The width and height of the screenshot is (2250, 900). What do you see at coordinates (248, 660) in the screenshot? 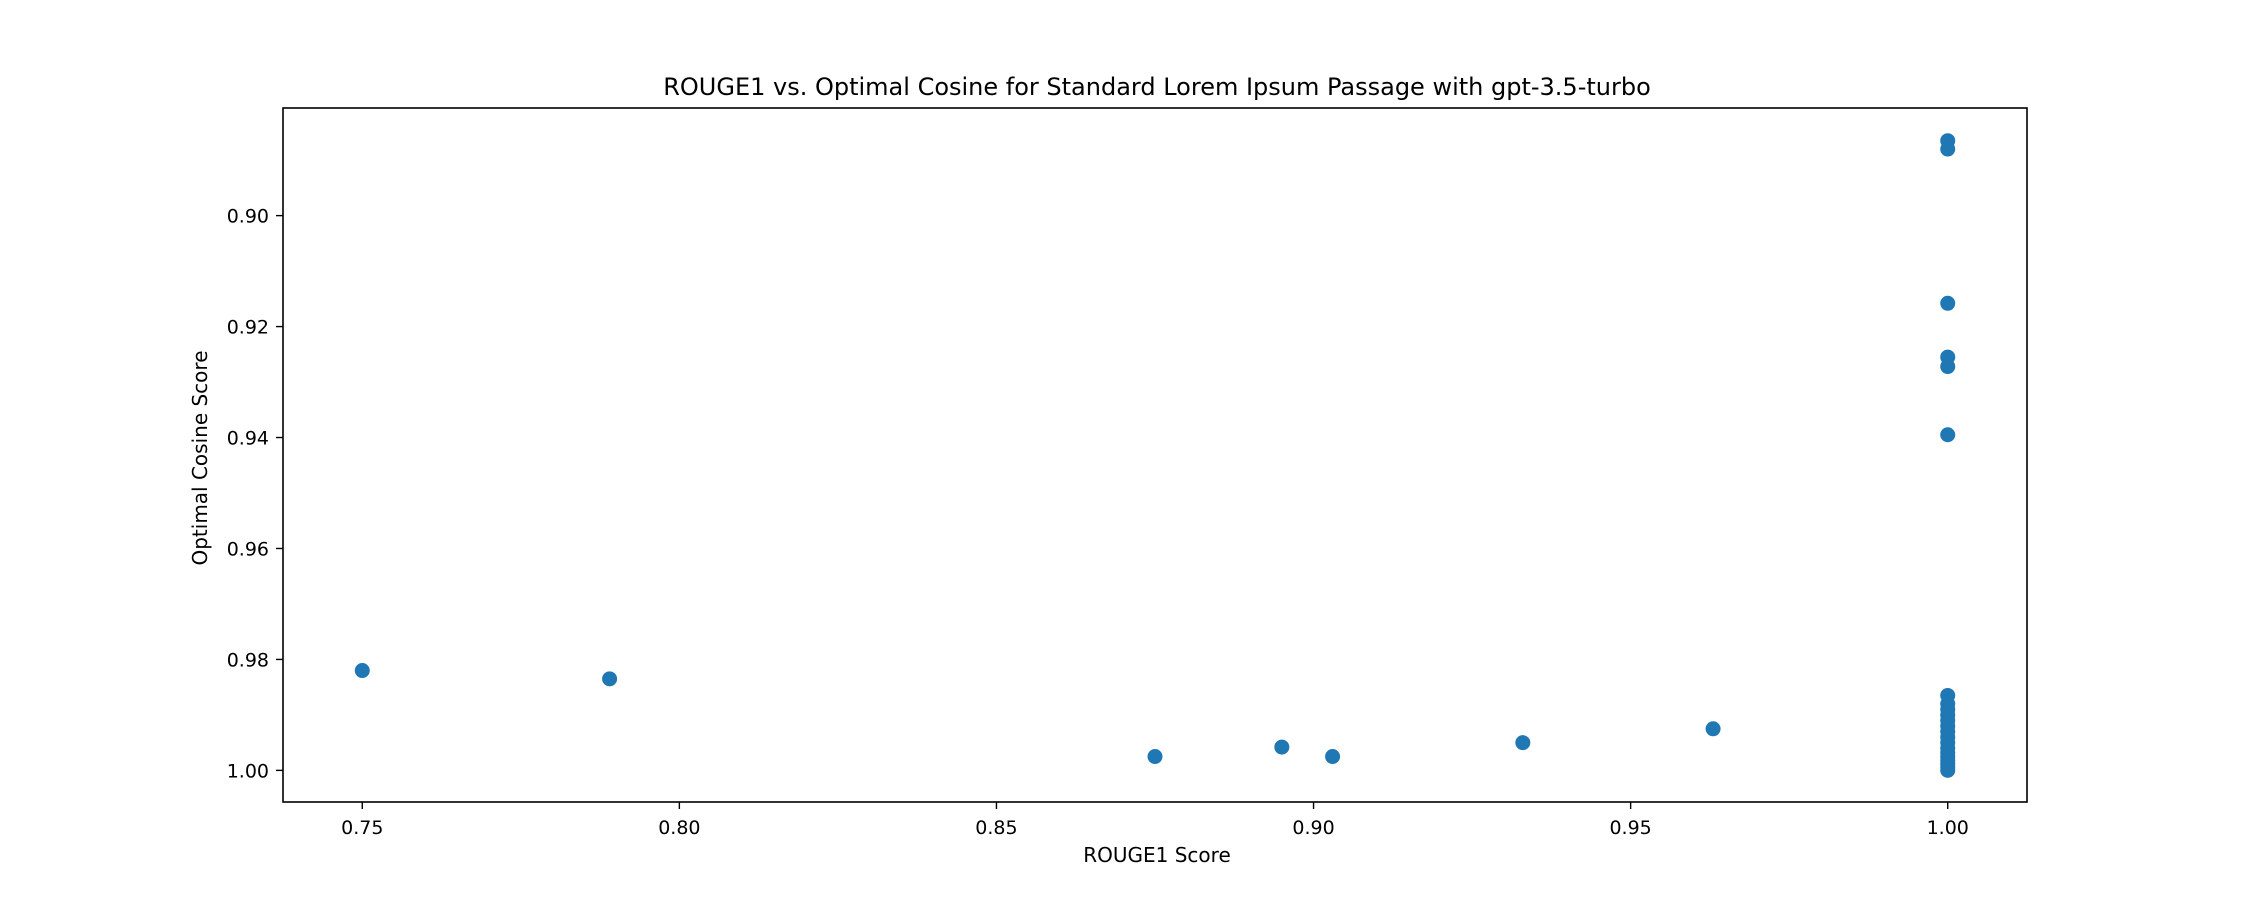
I see `y-tick-label: 0.98` at bounding box center [248, 660].